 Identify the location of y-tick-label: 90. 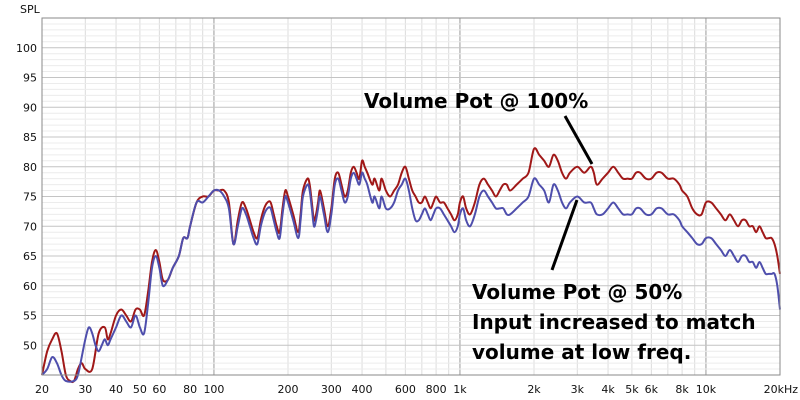
(30, 107).